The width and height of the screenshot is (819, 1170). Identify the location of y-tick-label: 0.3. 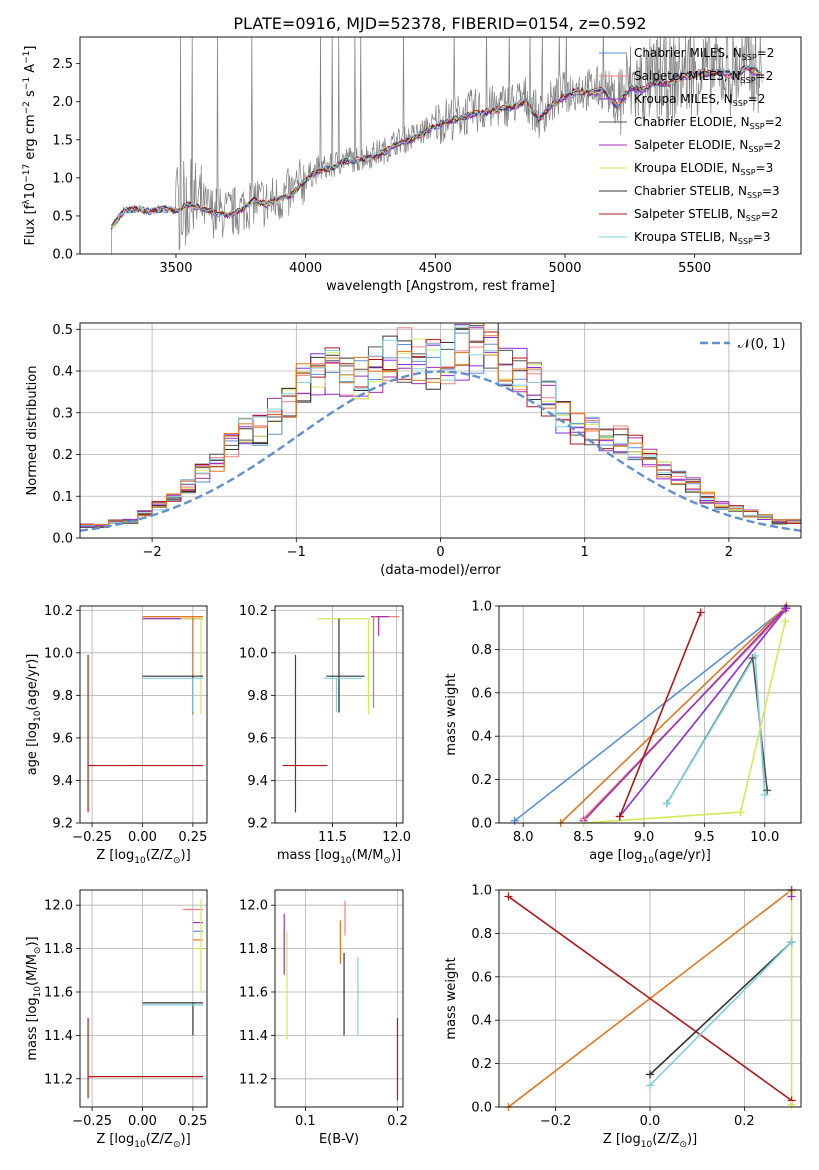
(62, 413).